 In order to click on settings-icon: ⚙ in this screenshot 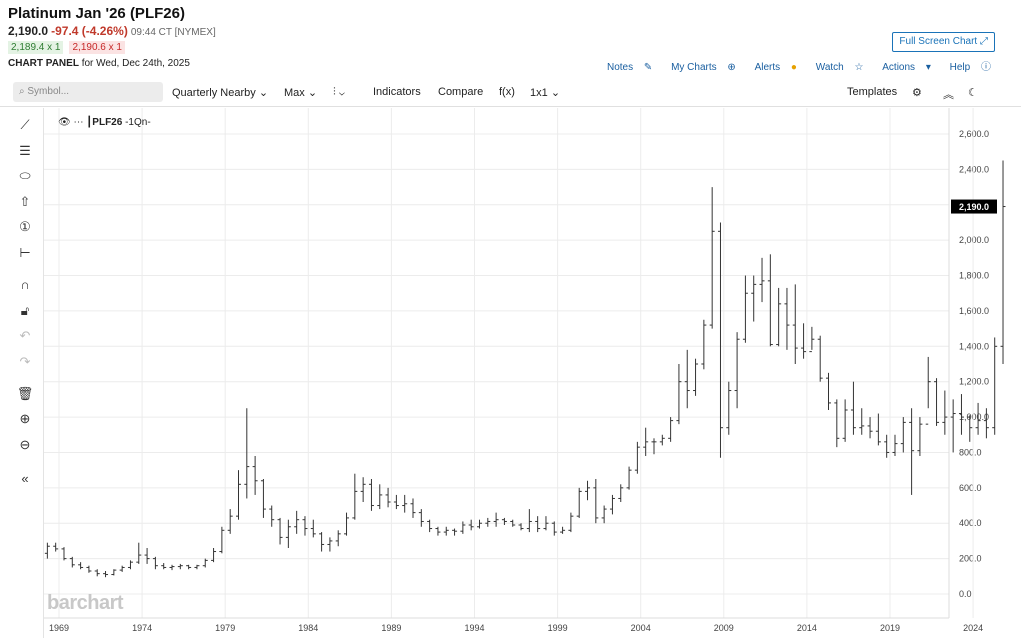, I will do `click(917, 93)`.